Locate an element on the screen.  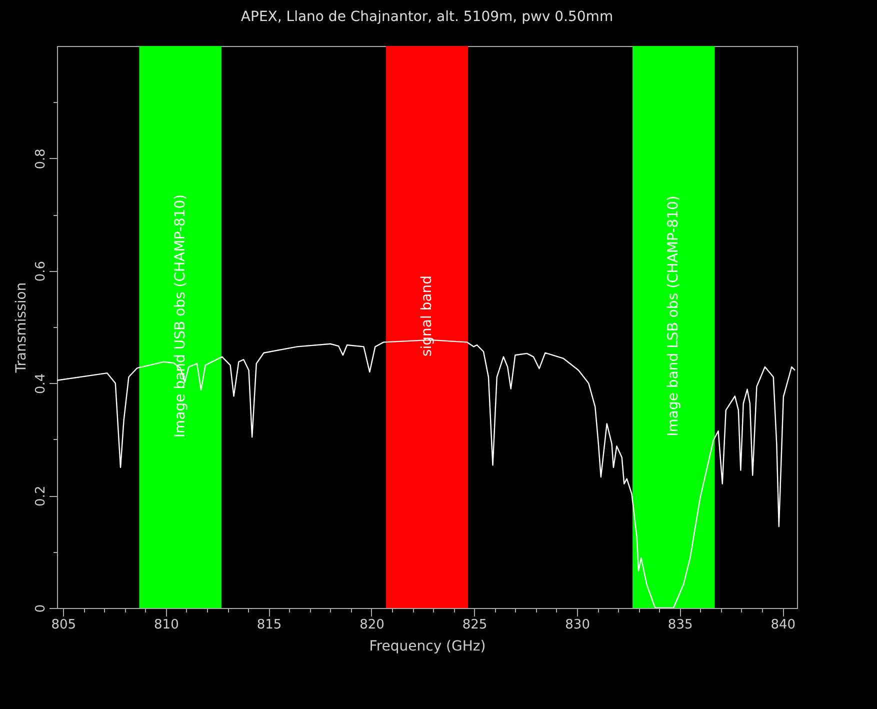
x-tick-label: 820 is located at coordinates (372, 625).